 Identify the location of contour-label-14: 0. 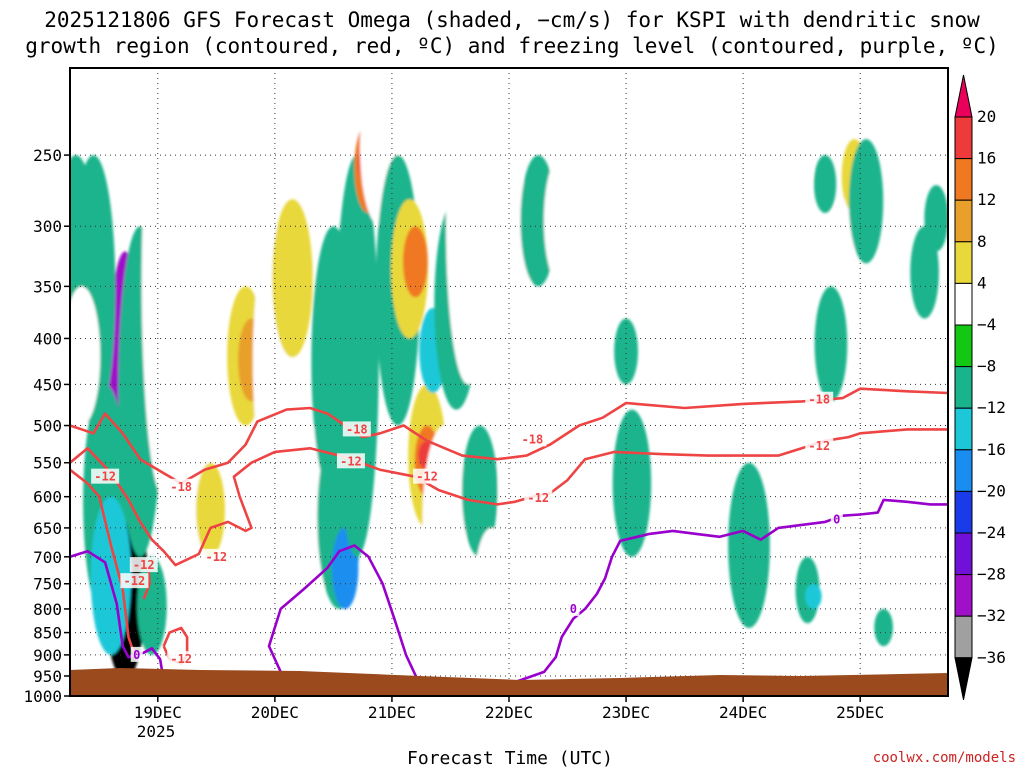
(573, 609).